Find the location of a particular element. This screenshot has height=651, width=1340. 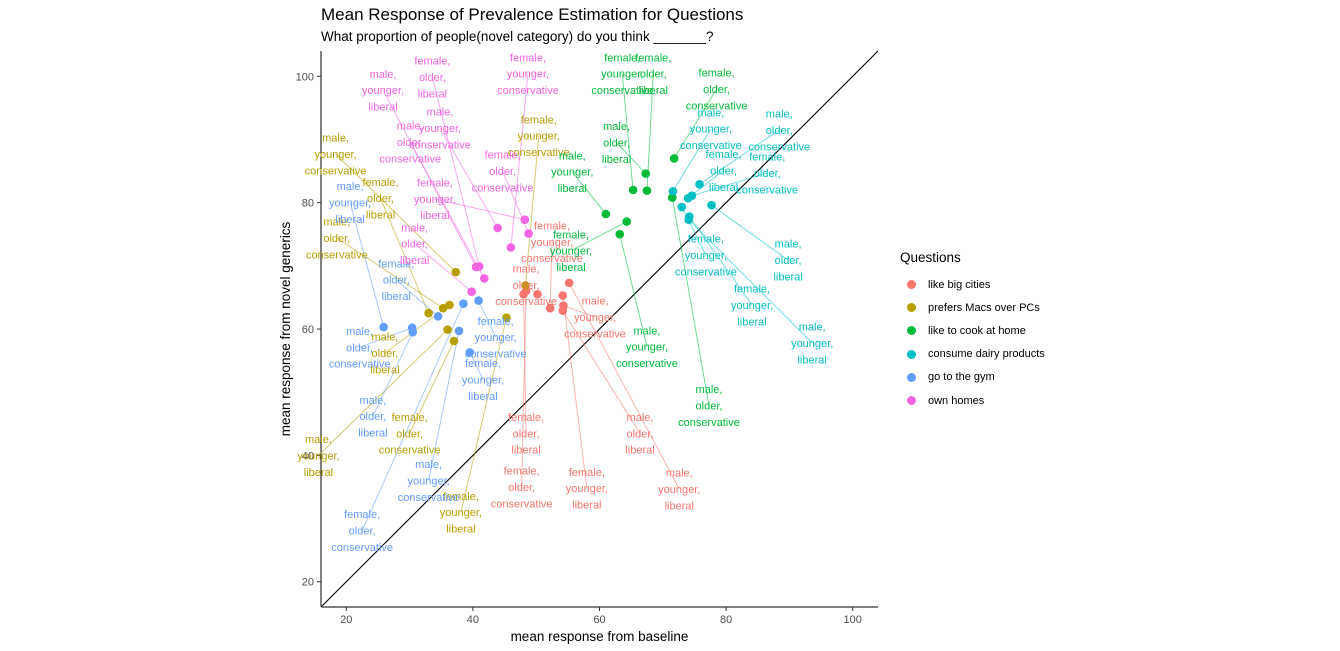

x-tick-label: 20 is located at coordinates (346, 620).